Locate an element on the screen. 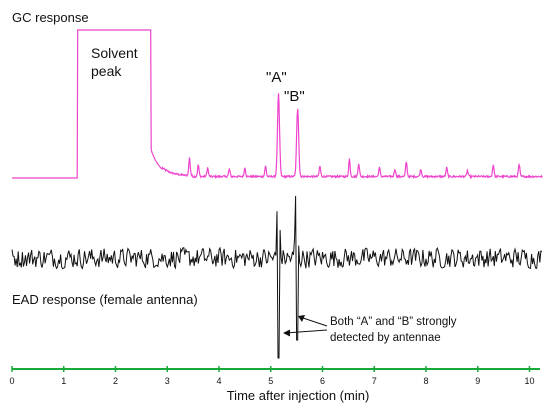  x-axis-label: Time after injection (min) is located at coordinates (298, 395).